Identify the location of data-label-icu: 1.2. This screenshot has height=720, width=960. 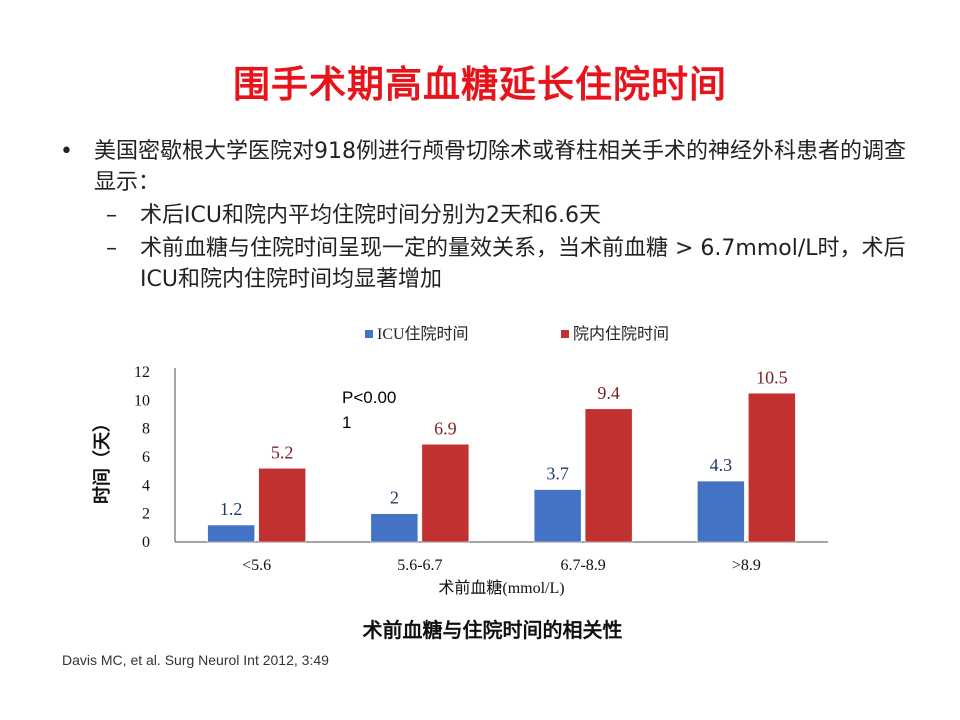
(231, 509).